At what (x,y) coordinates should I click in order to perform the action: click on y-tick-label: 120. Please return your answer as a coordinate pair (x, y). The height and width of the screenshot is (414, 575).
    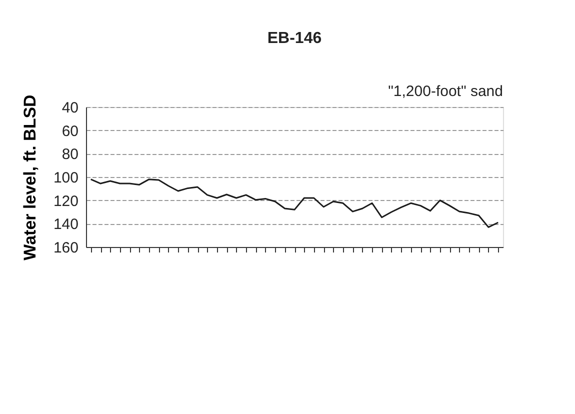
    Looking at the image, I should click on (65, 201).